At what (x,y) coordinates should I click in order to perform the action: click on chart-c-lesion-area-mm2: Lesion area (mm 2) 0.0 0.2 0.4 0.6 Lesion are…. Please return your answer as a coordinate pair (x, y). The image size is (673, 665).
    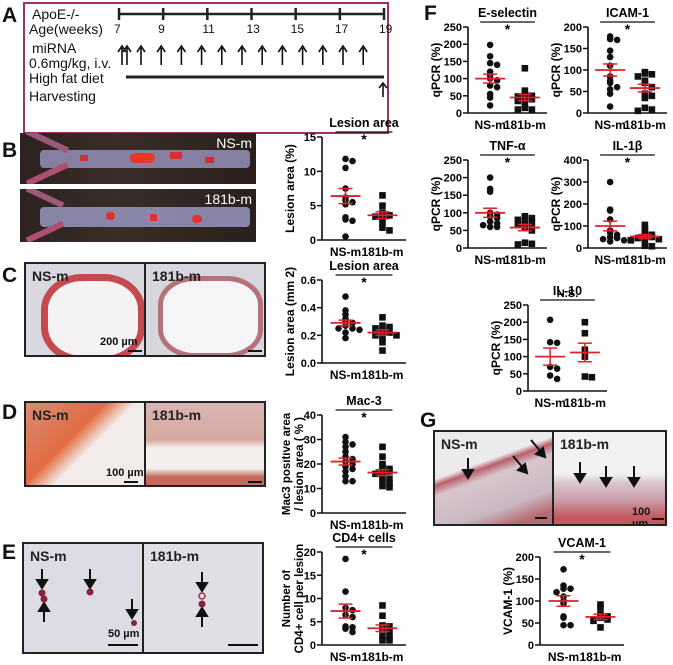
    Looking at the image, I should click on (344, 320).